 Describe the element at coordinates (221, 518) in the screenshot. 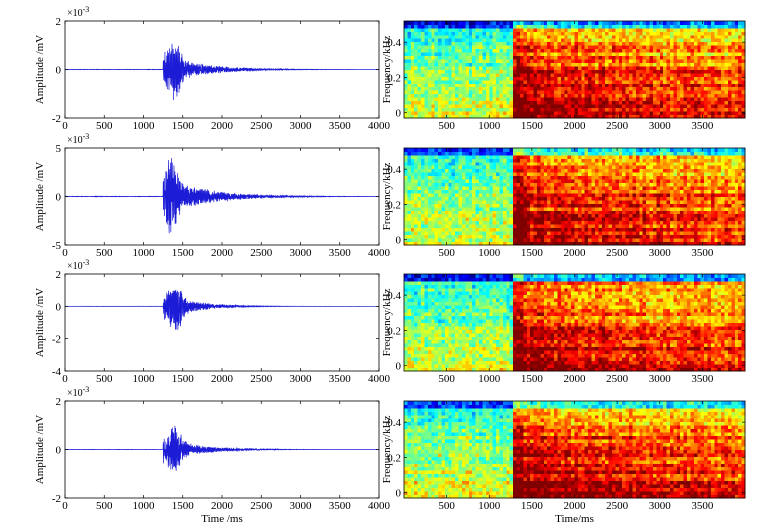

I see `waveform-xlabel: Time /ms` at that location.